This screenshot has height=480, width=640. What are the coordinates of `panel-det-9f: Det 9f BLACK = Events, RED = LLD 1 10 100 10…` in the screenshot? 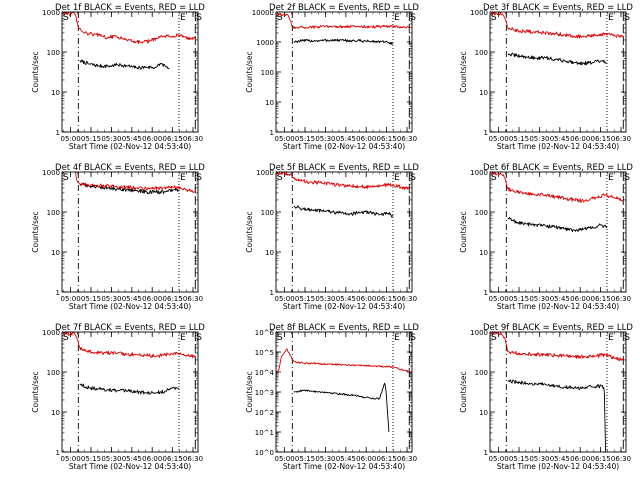 It's located at (546, 397).